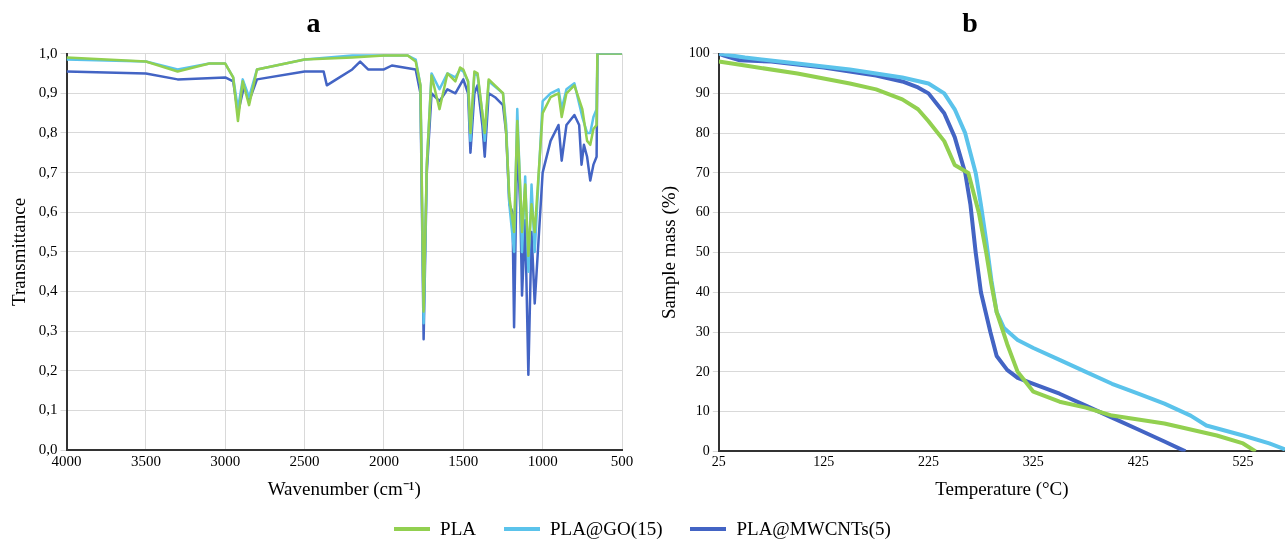 The image size is (1285, 549). Describe the element at coordinates (458, 529) in the screenshot. I see `legend-label: PLA` at that location.